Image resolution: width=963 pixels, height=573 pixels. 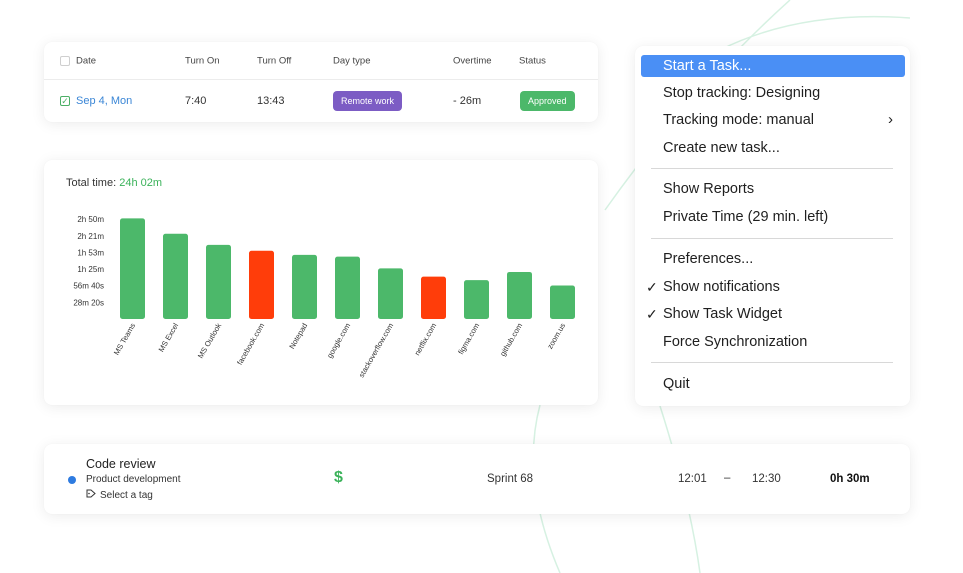 I want to click on header-status: Status, so click(x=532, y=60).